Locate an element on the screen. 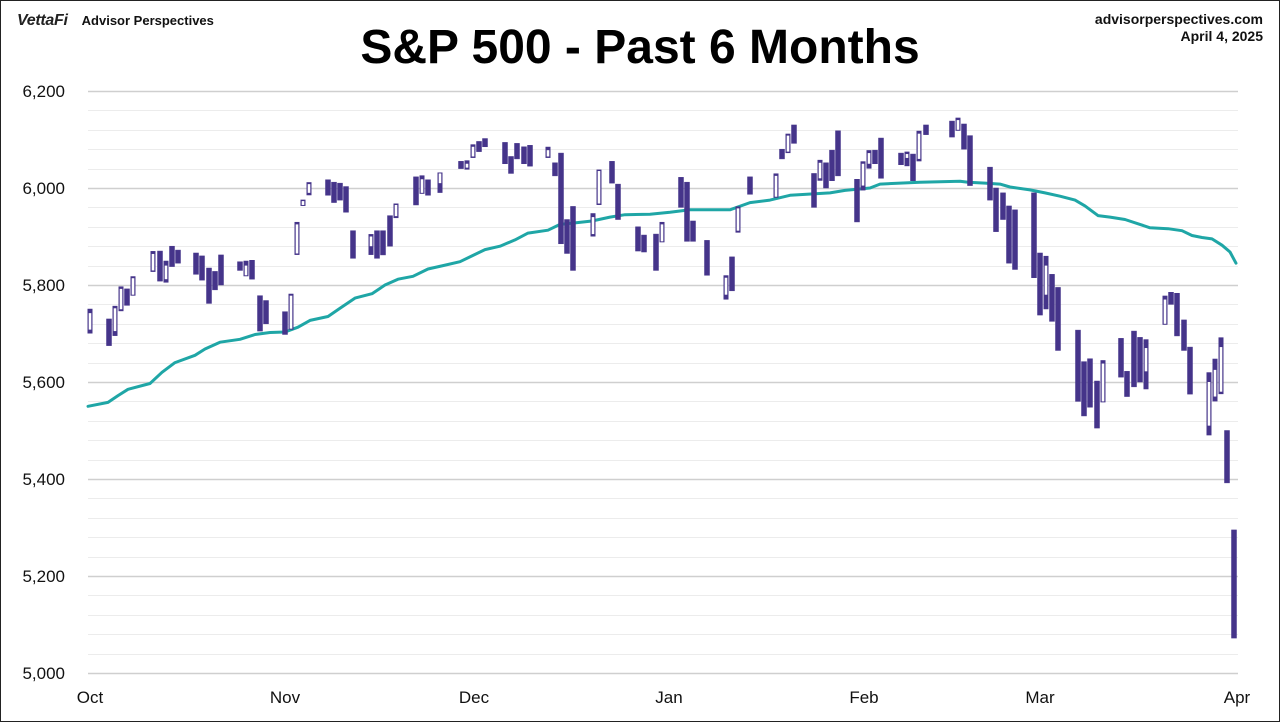  vettafi-logo: VettaFi is located at coordinates (42, 20).